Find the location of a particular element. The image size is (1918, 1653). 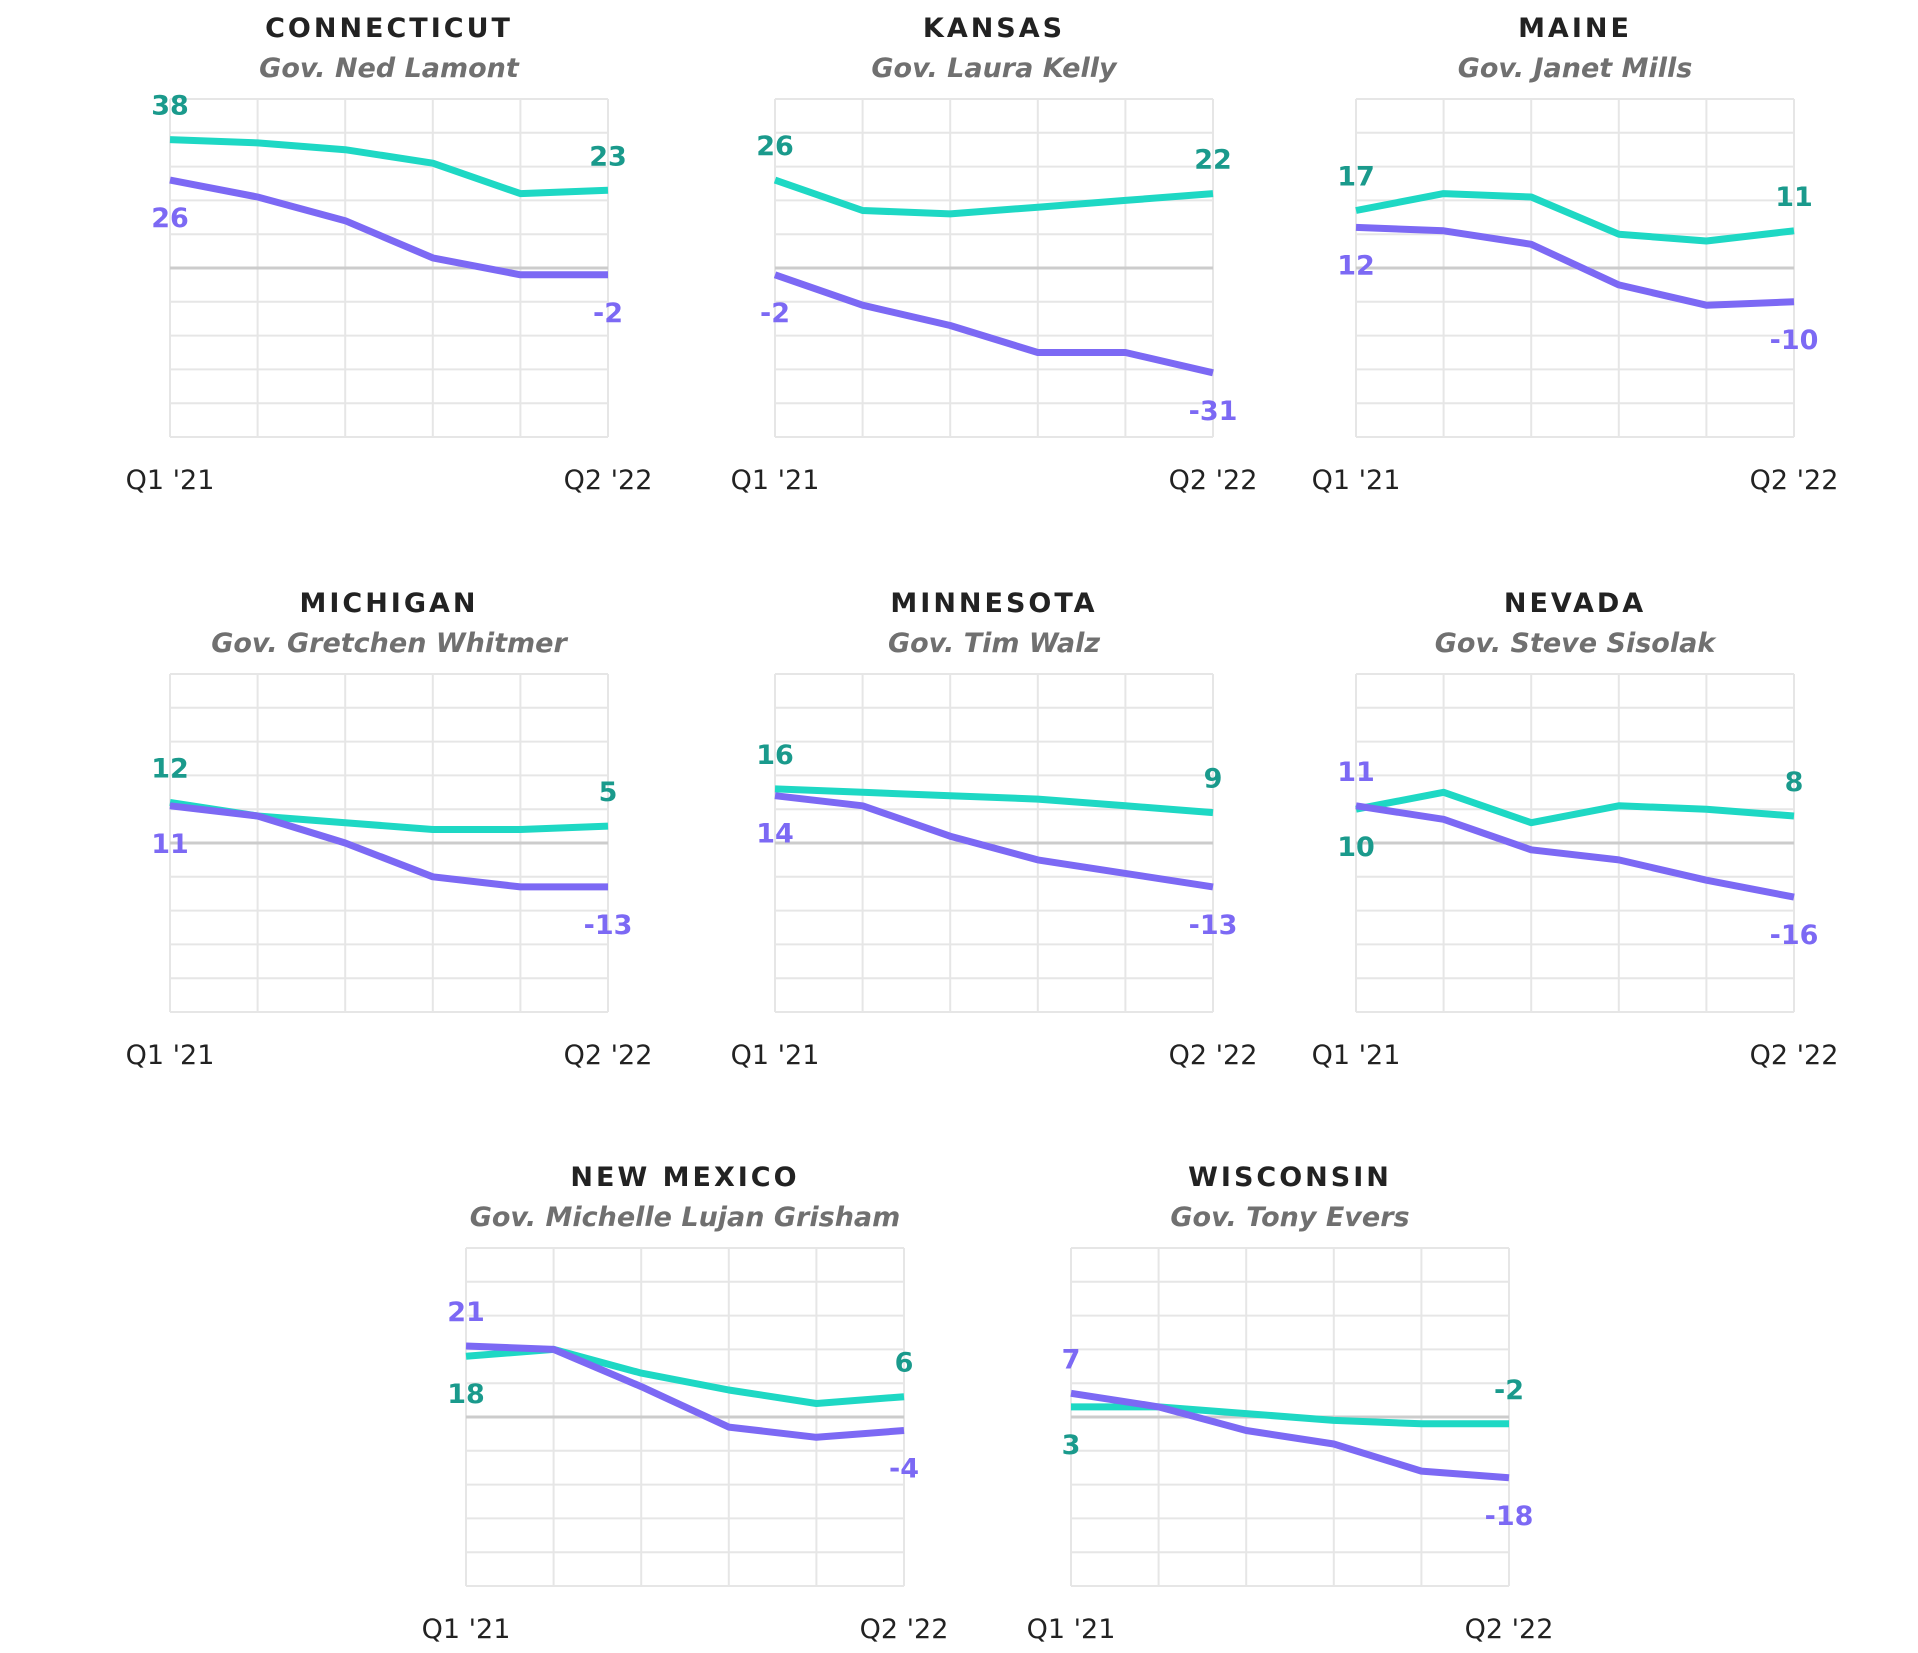

chart-subtitle: Gov. Michelle Lujan Grisham is located at coordinates (685, 1217).